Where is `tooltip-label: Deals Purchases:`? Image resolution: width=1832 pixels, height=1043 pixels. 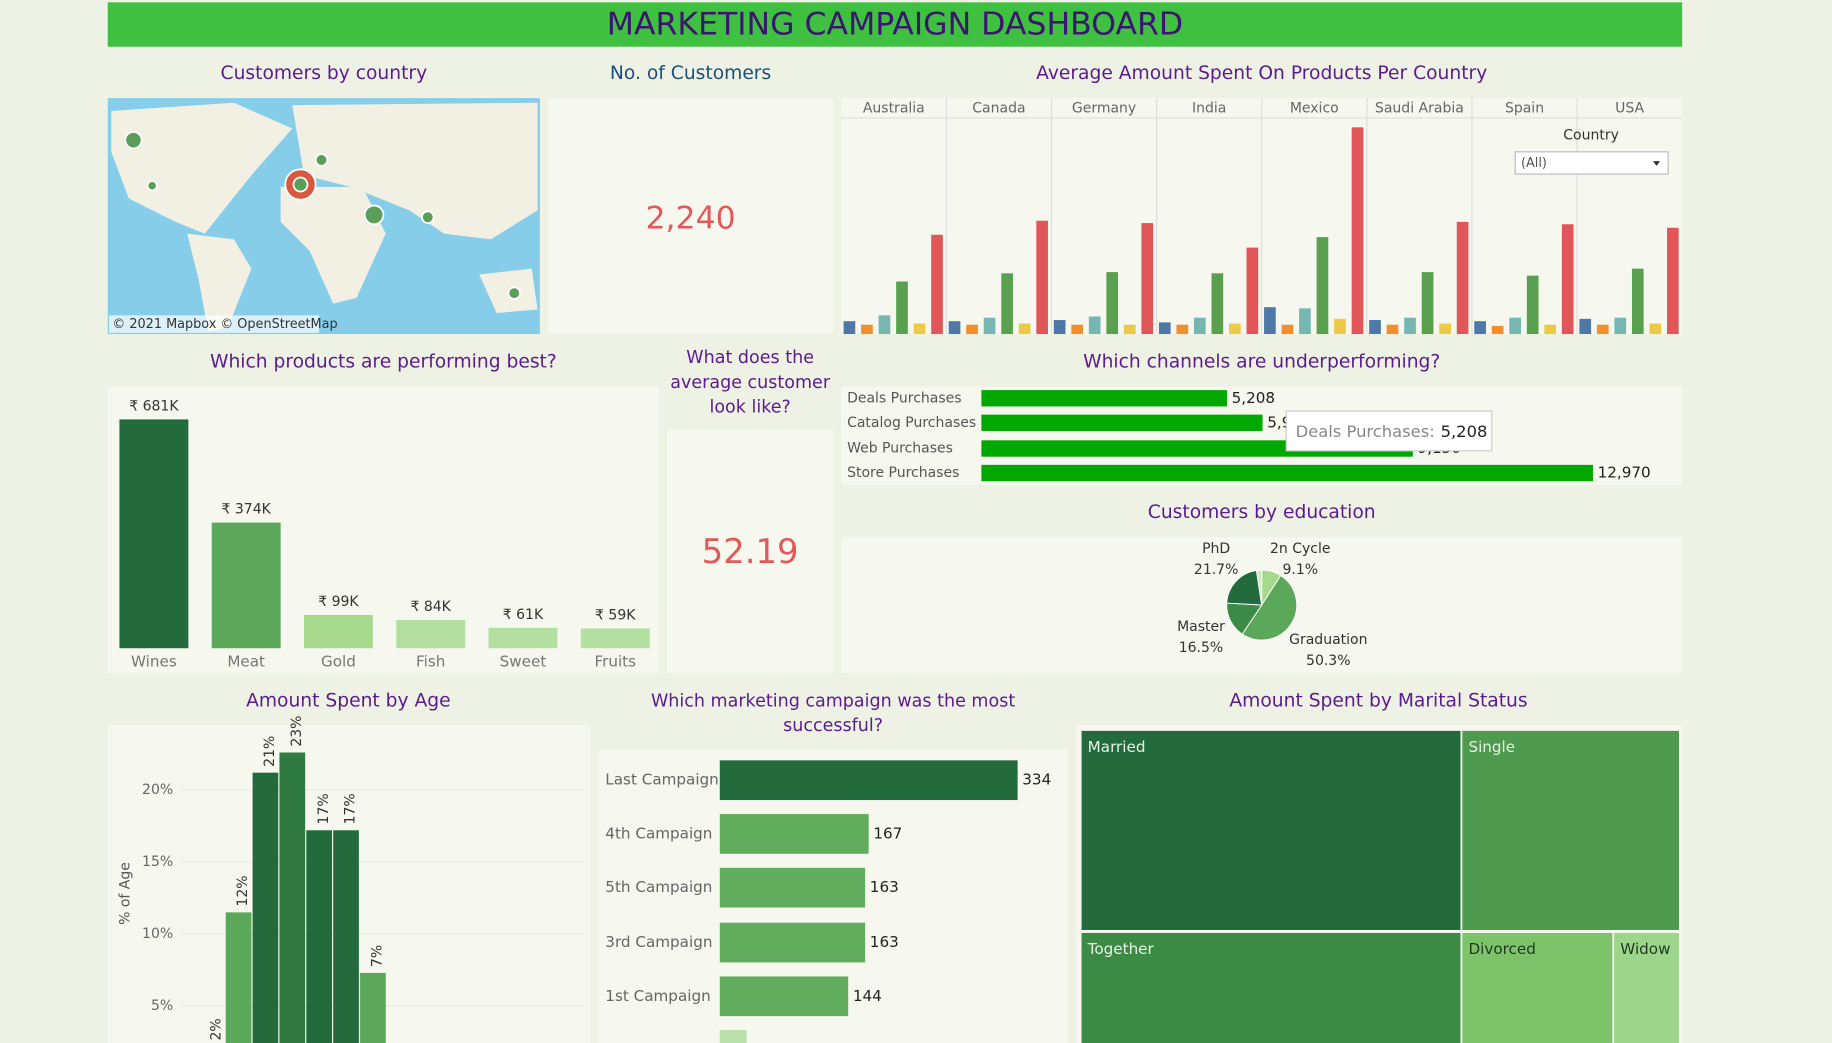 tooltip-label: Deals Purchases: is located at coordinates (1365, 431).